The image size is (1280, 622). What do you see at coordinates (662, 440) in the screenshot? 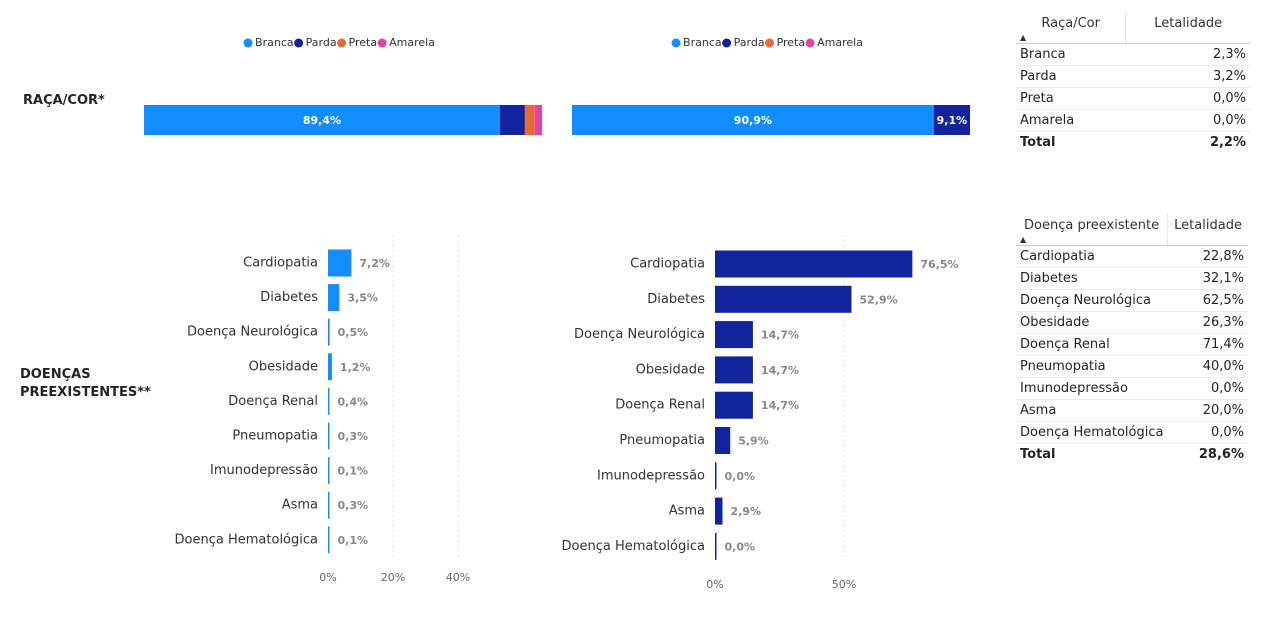
I see `category-label: Pneumopatia` at bounding box center [662, 440].